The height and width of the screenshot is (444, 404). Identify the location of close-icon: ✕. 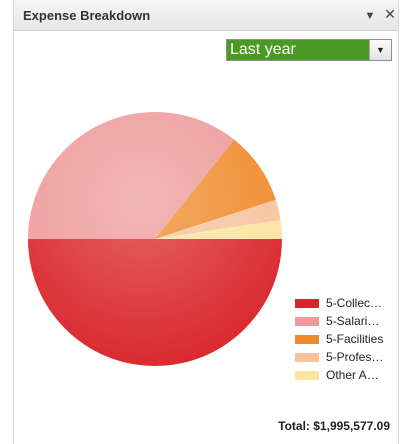
(390, 14).